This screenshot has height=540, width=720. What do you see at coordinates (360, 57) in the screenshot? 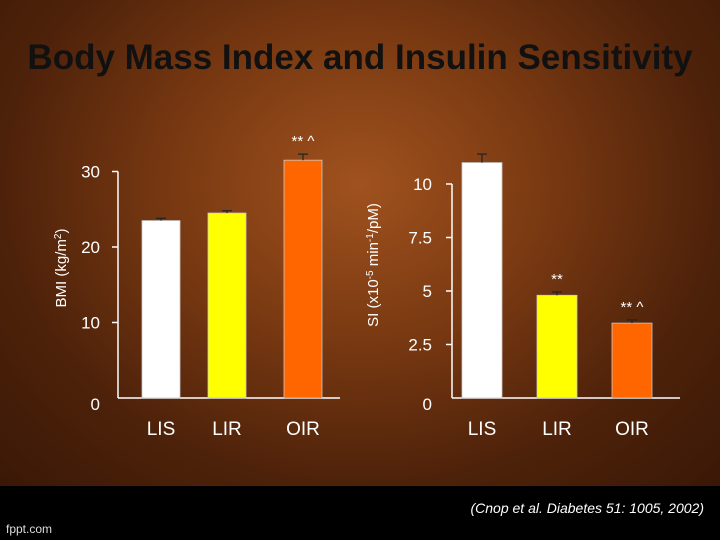
I see `slide-title: Body Mass Index and Insulin Sensitivity` at bounding box center [360, 57].